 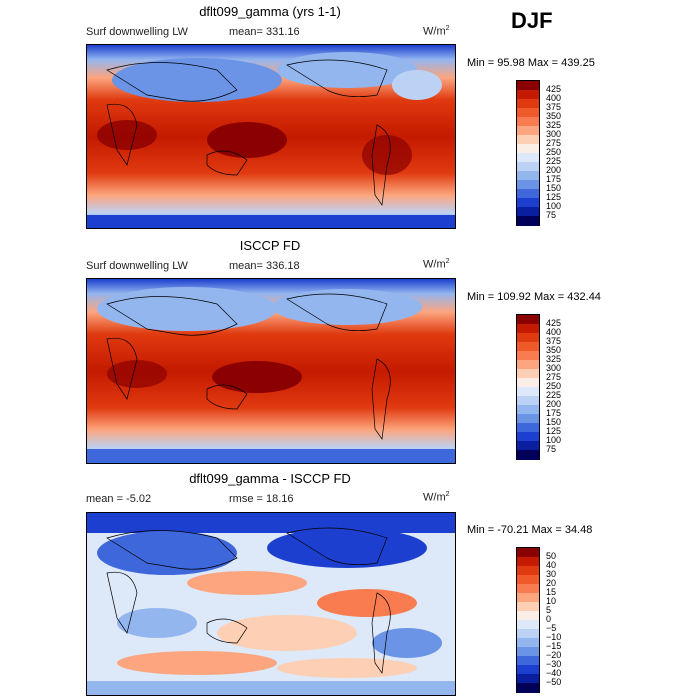 I want to click on colorbar-tick-label: 20, so click(x=551, y=583).